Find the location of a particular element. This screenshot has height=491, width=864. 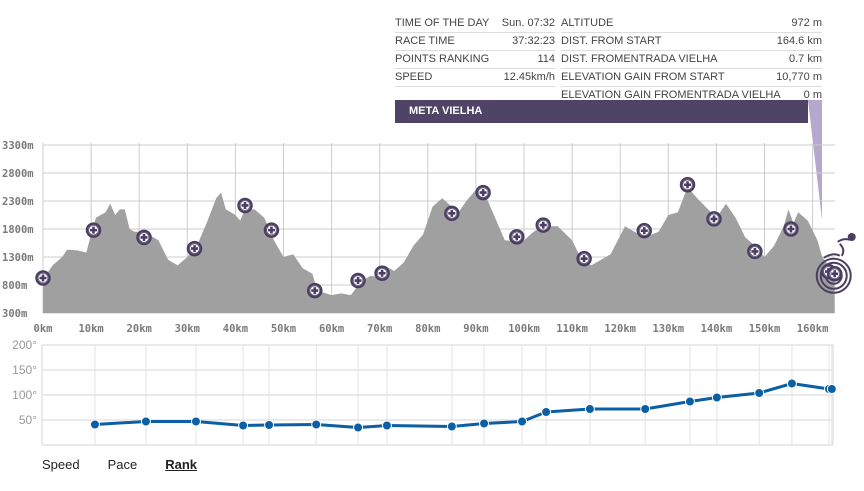

rank-y-tick: 50° is located at coordinates (28, 420).